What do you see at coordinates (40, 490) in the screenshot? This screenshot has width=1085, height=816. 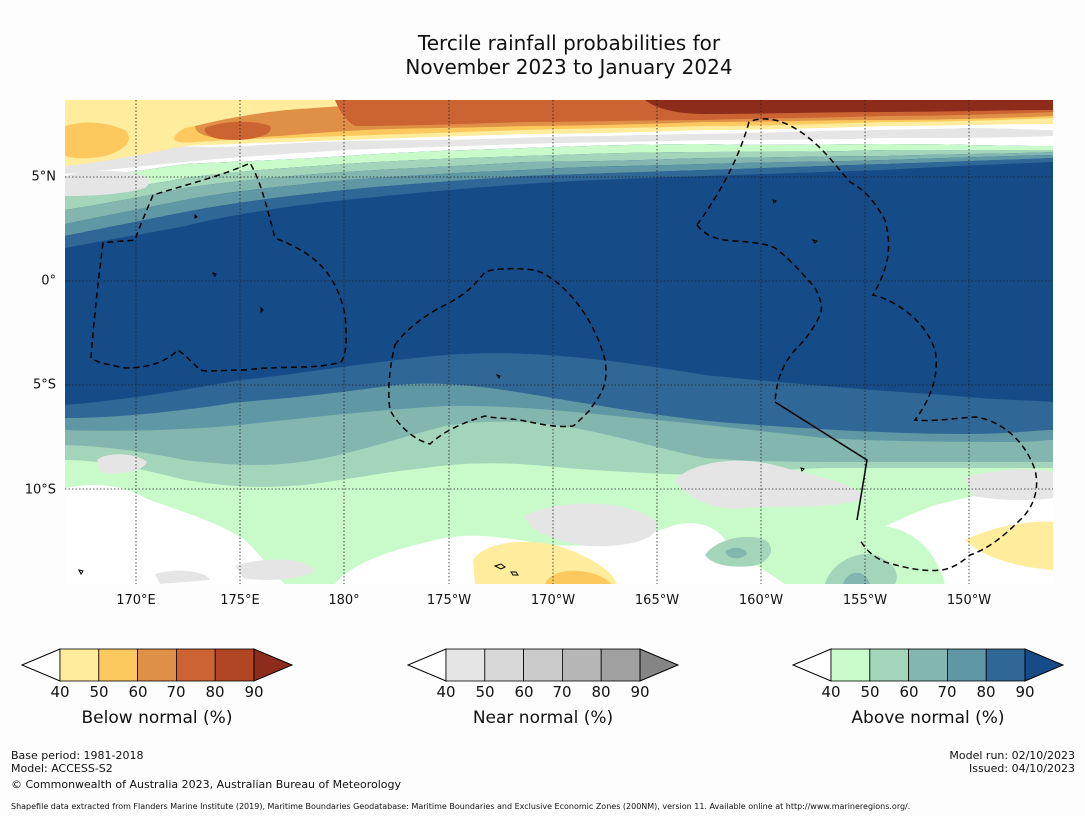 I see `lat-label-10s: 10°S` at bounding box center [40, 490].